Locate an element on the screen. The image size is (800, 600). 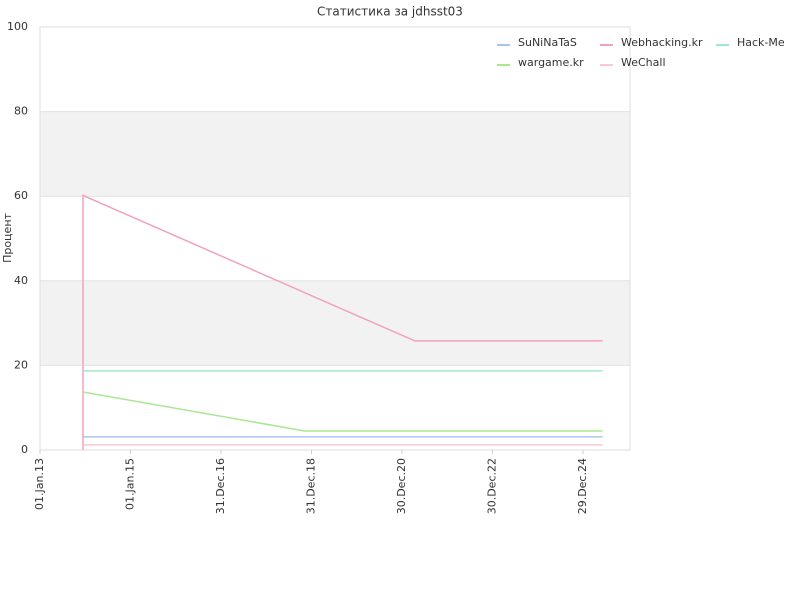
legend-label: SuNiNaTaS is located at coordinates (547, 42).